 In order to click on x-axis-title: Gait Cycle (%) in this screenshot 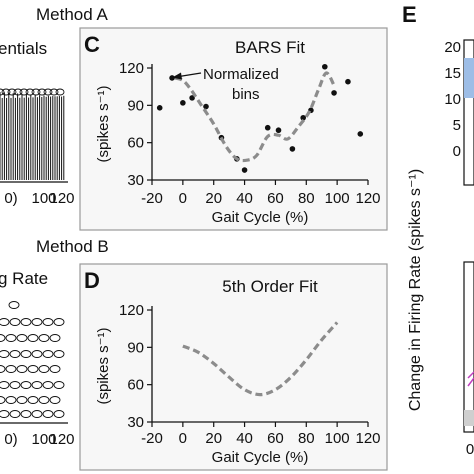, I will do `click(260, 457)`.